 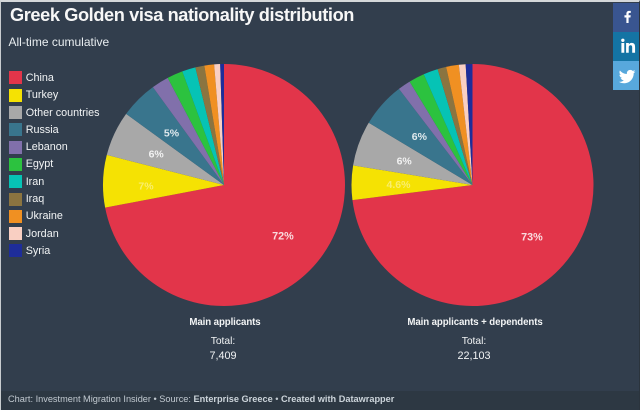 I want to click on svg-text: 7%, so click(x=146, y=187).